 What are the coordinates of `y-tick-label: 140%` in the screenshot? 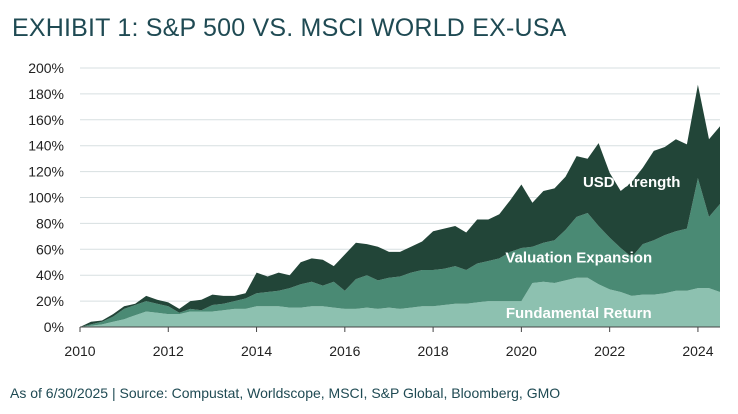 It's located at (46, 146).